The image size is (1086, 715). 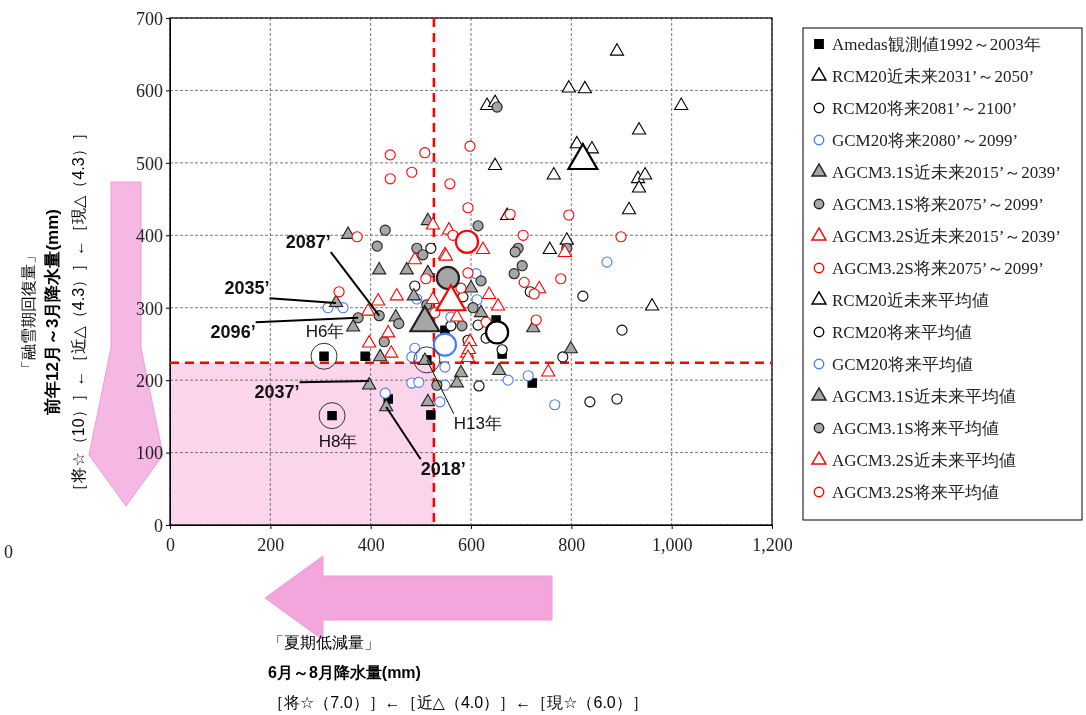 What do you see at coordinates (910, 300) in the screenshot?
I see `legend-label: RCM20近未来平均値` at bounding box center [910, 300].